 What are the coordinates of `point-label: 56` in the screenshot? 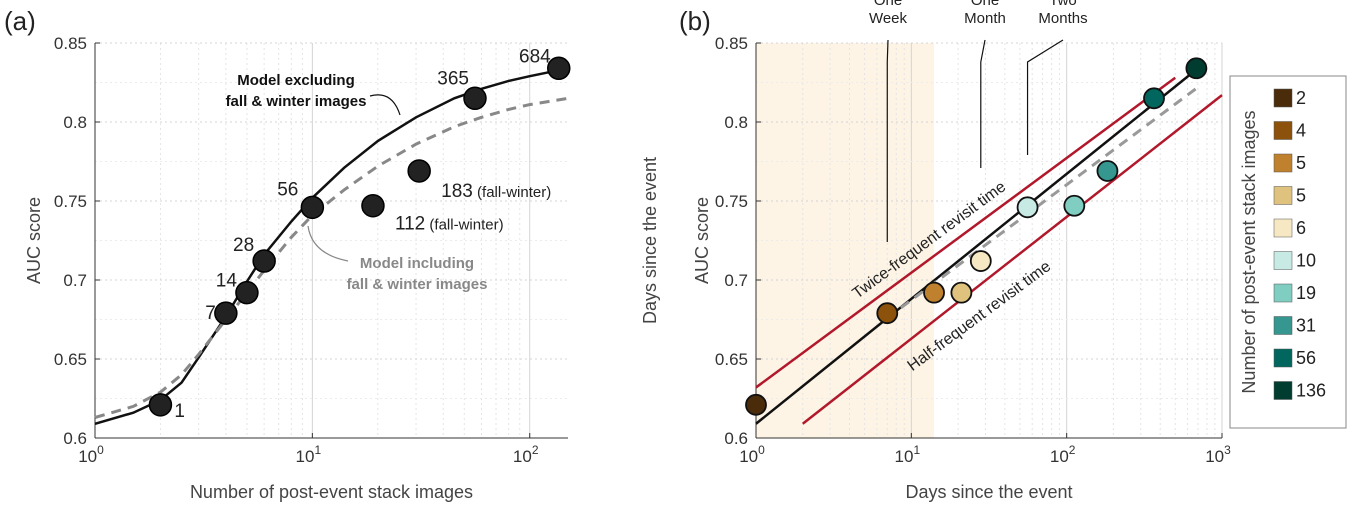 It's located at (287, 189).